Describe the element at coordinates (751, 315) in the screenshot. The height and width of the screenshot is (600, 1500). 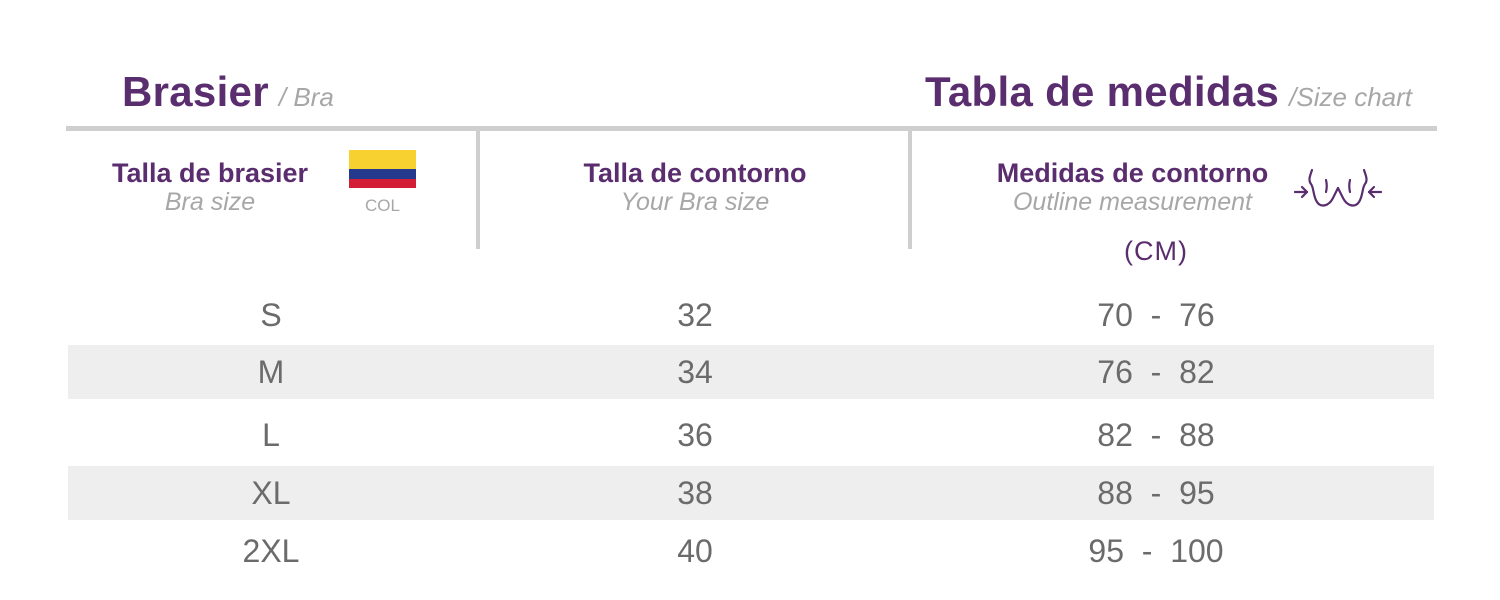
I see `table-row: S 32 70 - 76` at that location.